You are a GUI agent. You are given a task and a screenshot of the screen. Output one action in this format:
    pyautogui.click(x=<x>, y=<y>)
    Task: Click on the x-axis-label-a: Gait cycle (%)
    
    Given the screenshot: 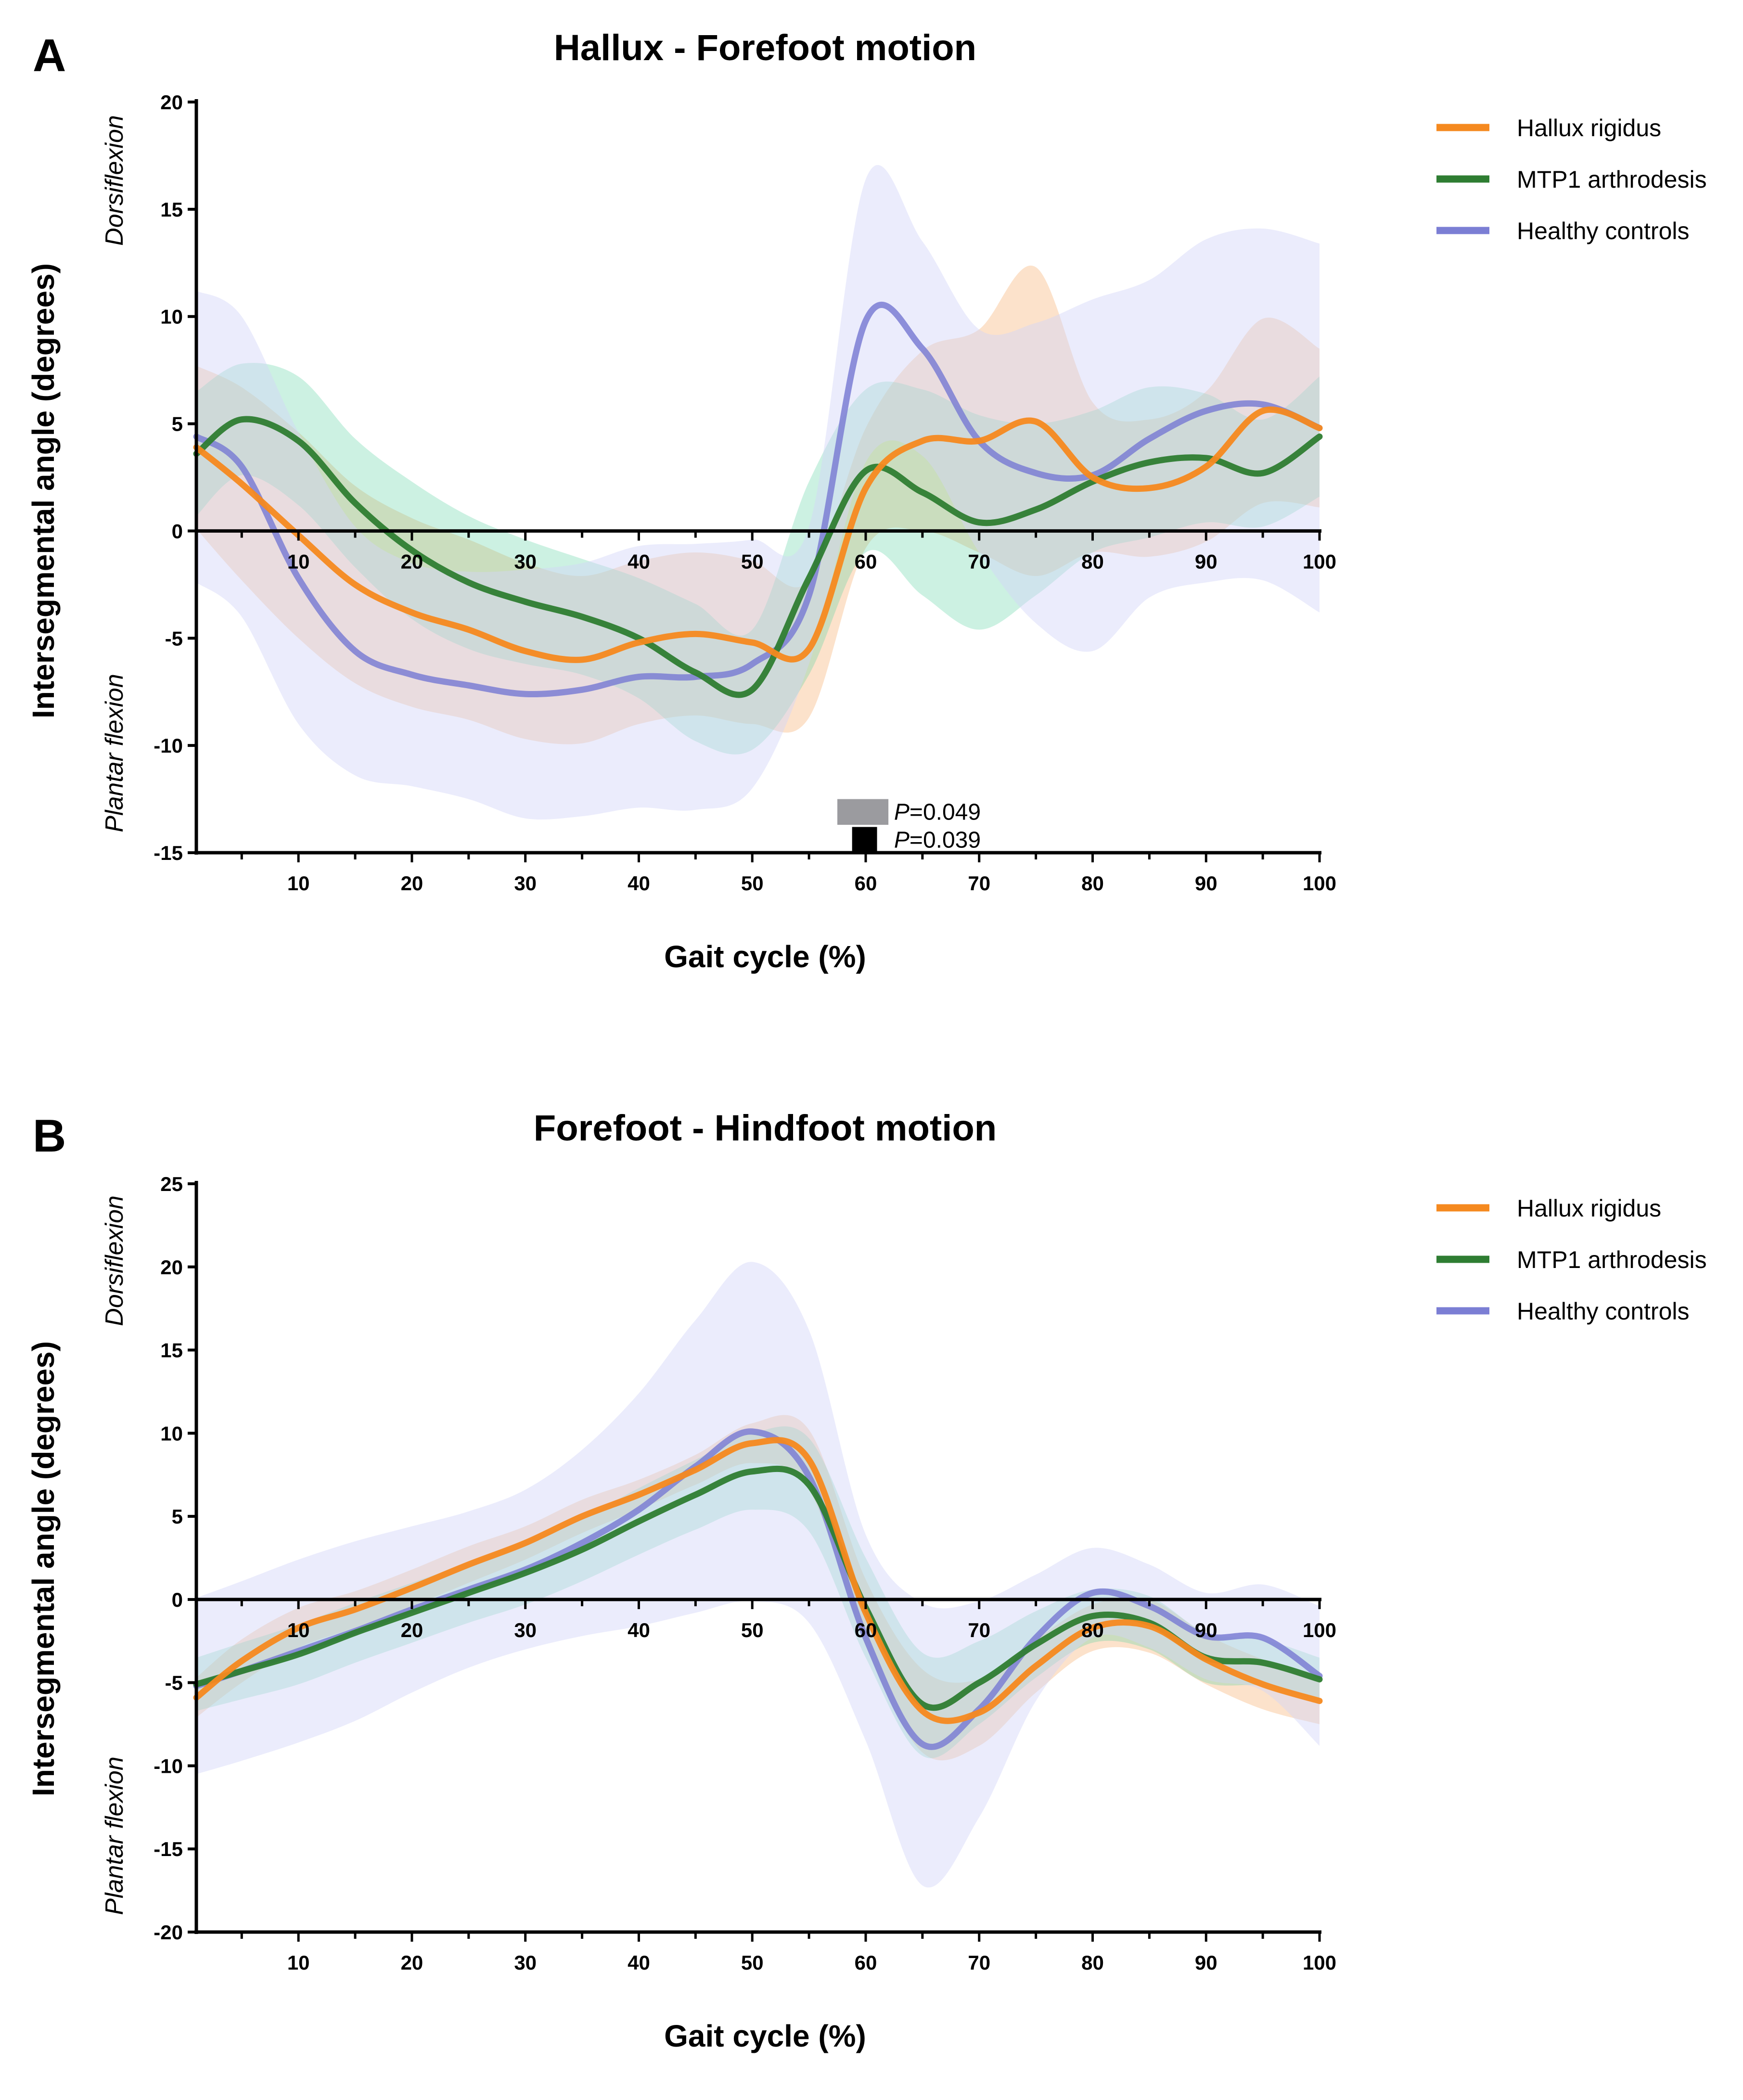 What is the action you would take?
    pyautogui.click(x=765, y=956)
    